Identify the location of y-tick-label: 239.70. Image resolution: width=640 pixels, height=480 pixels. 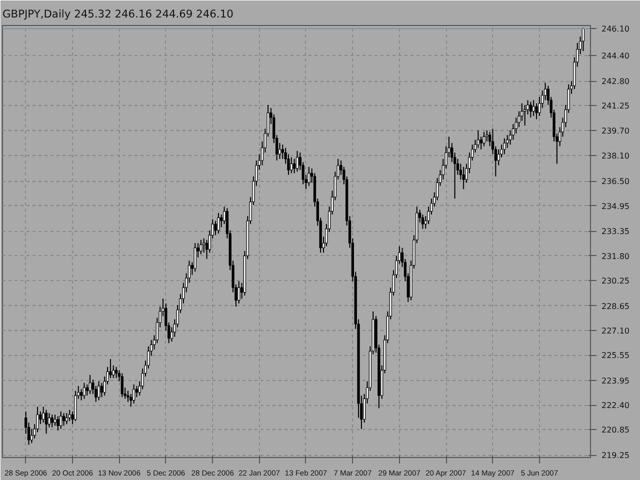
(616, 131).